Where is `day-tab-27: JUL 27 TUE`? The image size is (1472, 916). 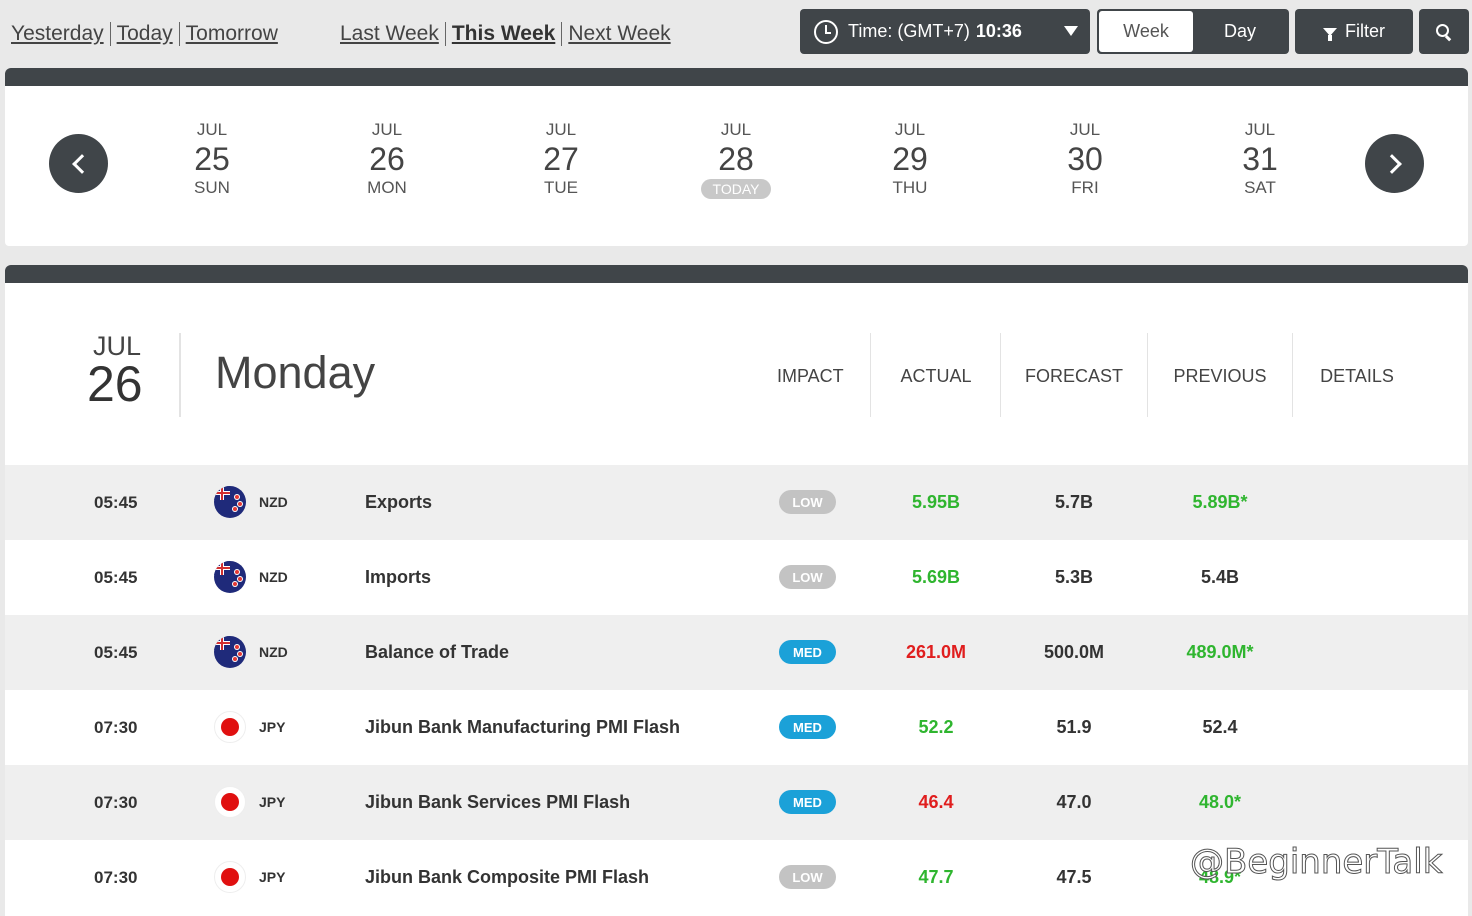 day-tab-27: JUL 27 TUE is located at coordinates (561, 159).